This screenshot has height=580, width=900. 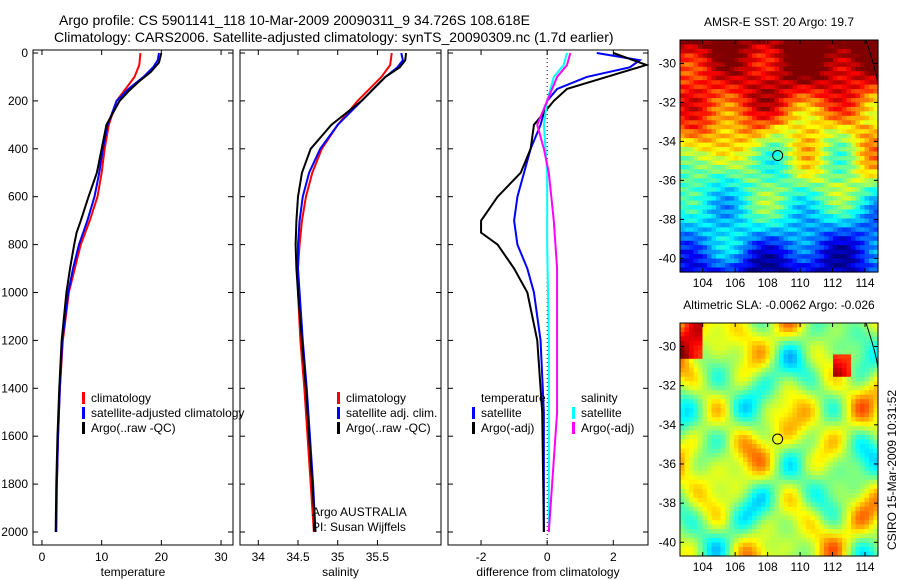 I want to click on x-axis-label: temperature, so click(x=133, y=572).